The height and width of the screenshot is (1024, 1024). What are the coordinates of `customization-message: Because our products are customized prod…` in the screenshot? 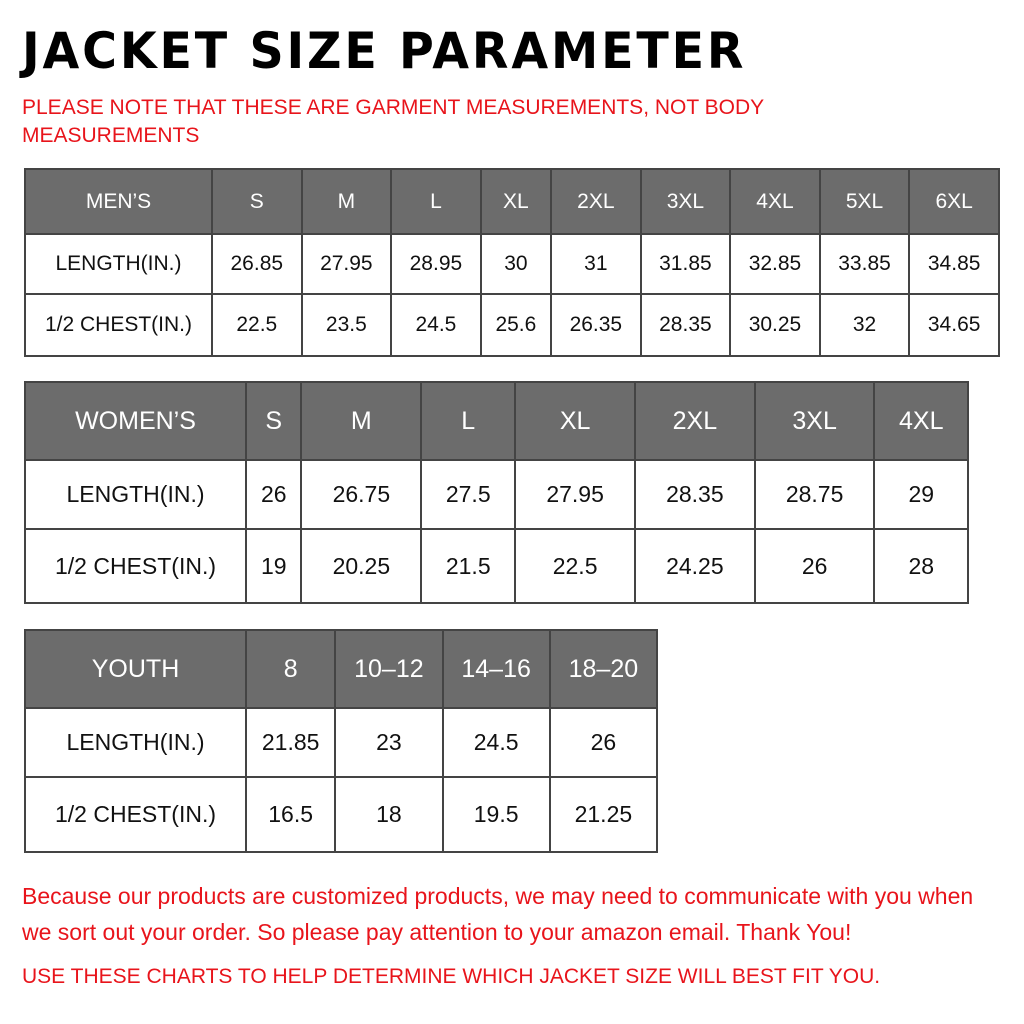 It's located at (498, 914).